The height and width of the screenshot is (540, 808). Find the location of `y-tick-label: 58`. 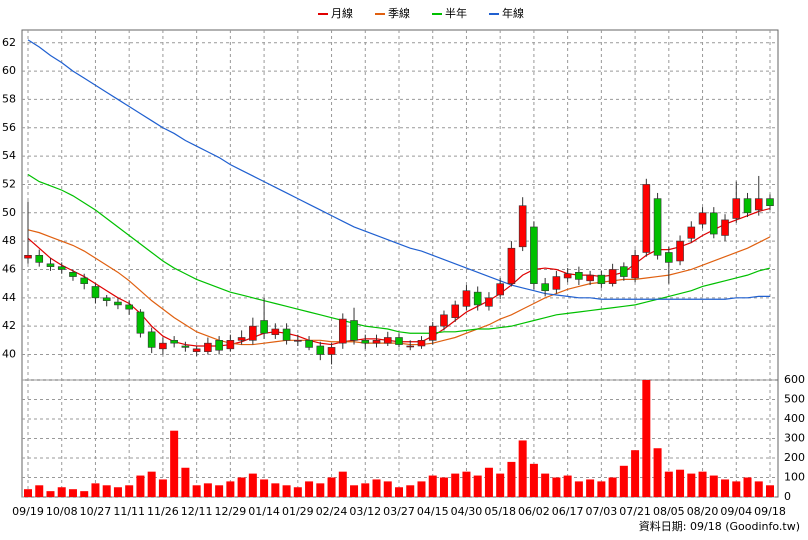

y-tick-label: 58 is located at coordinates (9, 98).